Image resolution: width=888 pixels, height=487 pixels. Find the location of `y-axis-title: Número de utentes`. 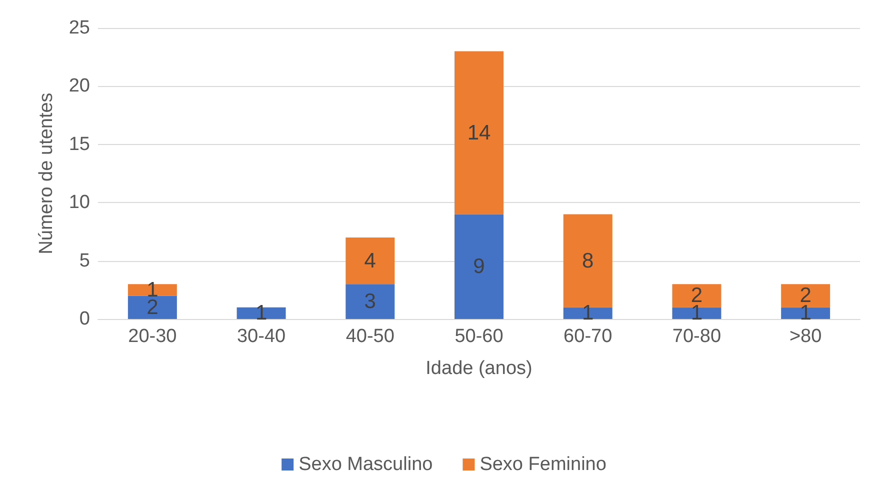

y-axis-title: Número de utentes is located at coordinates (46, 173).